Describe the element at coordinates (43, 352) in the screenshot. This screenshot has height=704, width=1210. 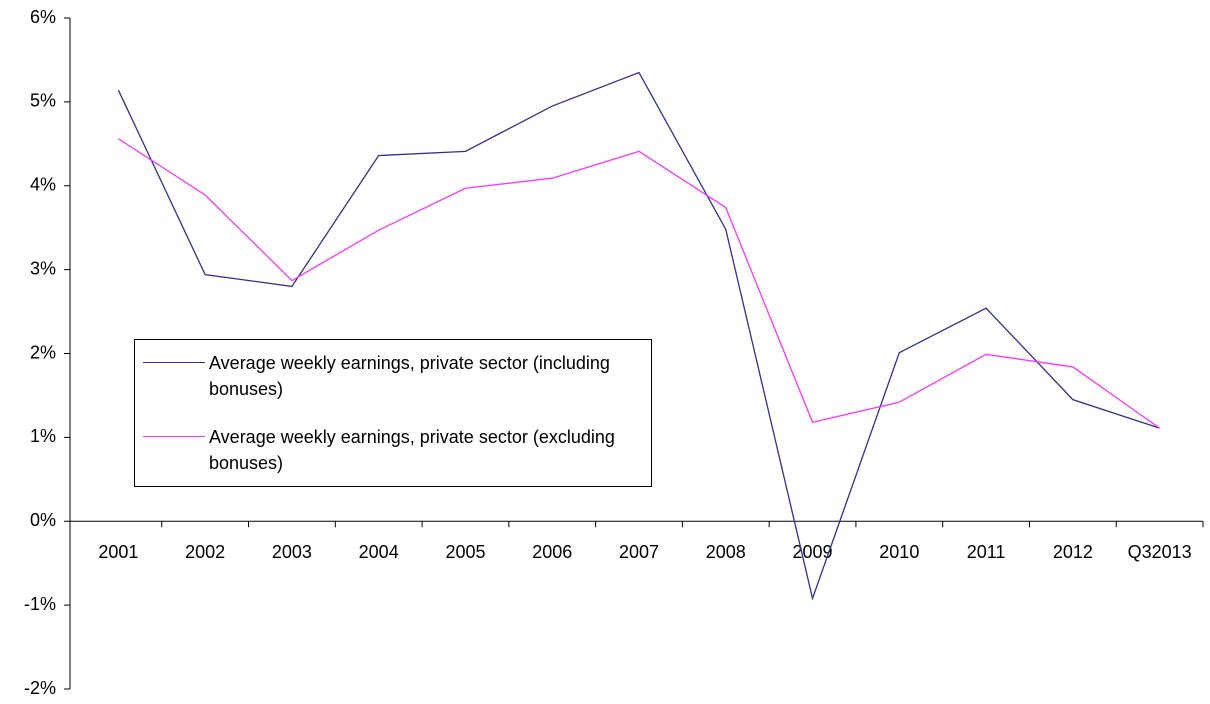
I see `y-tick-label: 2%` at that location.